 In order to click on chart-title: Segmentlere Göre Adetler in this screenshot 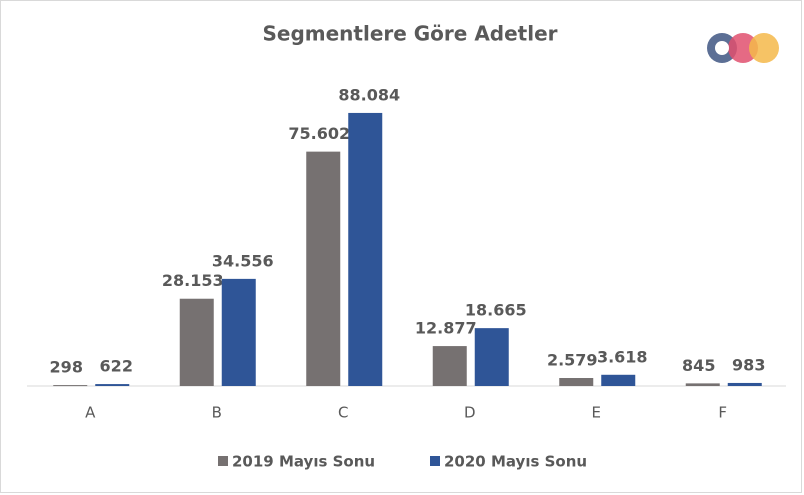, I will do `click(409, 34)`.